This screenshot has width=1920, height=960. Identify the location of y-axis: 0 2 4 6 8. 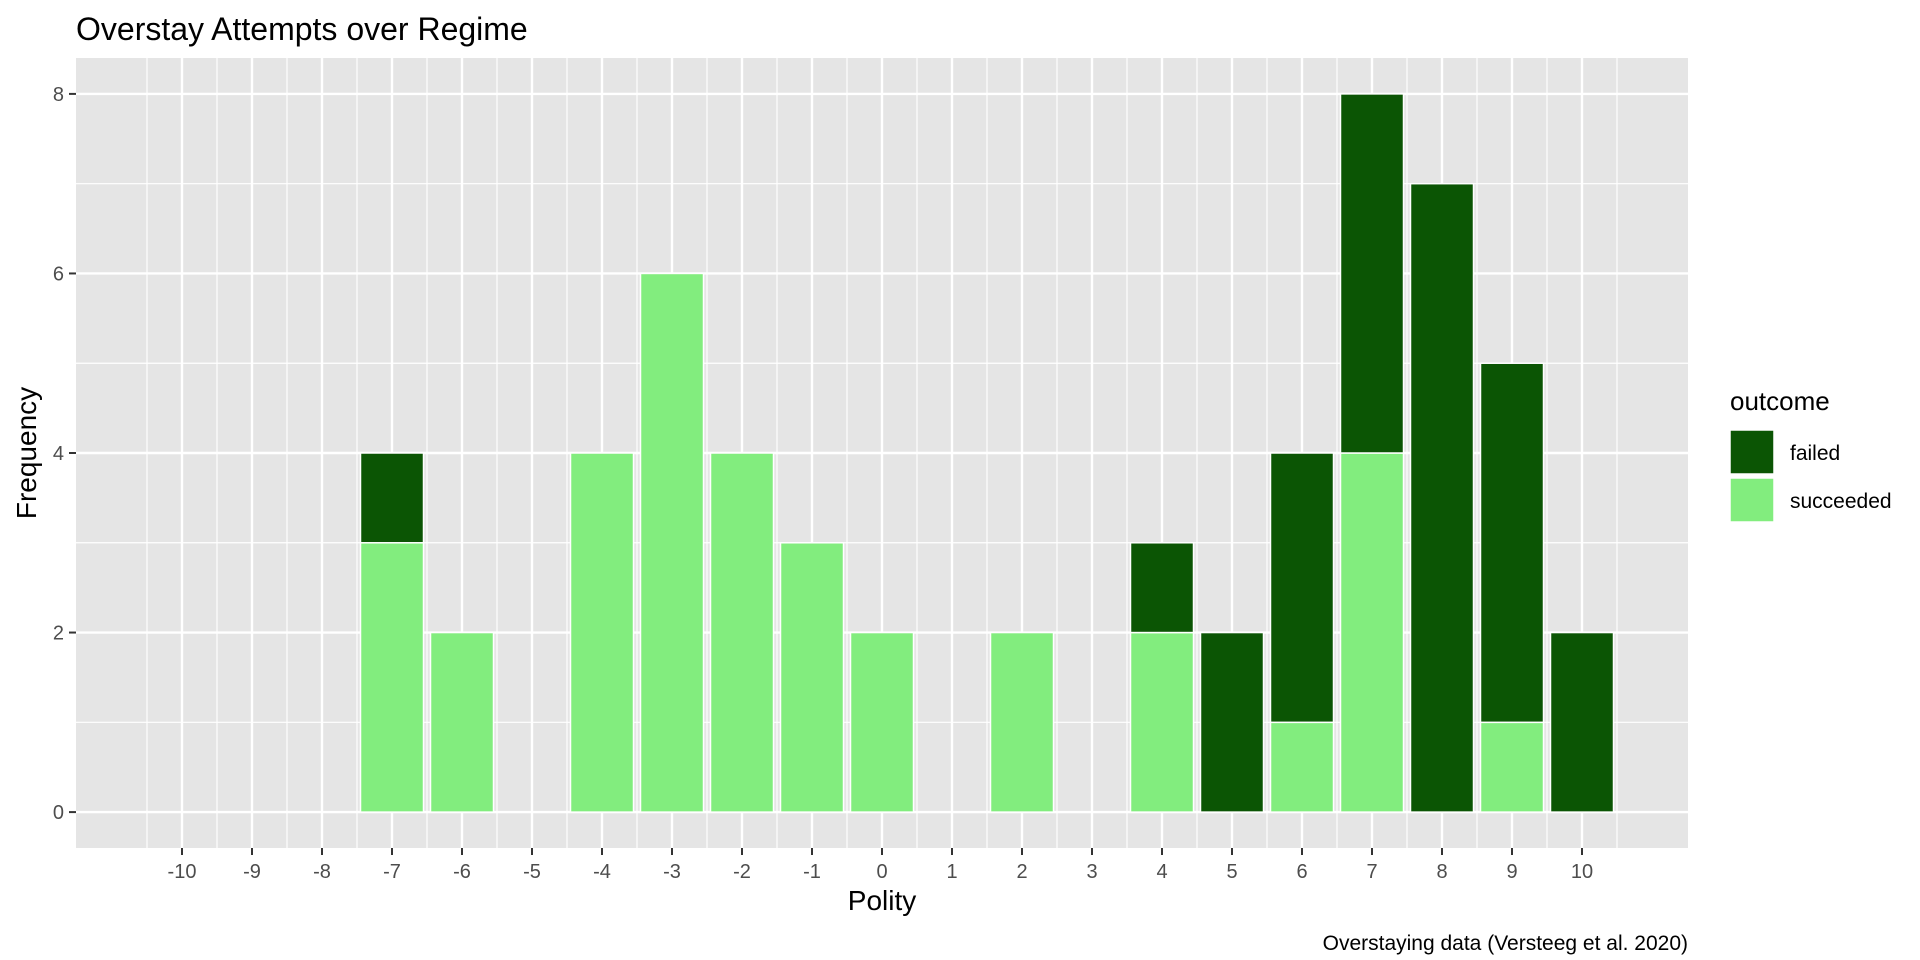
(64, 454).